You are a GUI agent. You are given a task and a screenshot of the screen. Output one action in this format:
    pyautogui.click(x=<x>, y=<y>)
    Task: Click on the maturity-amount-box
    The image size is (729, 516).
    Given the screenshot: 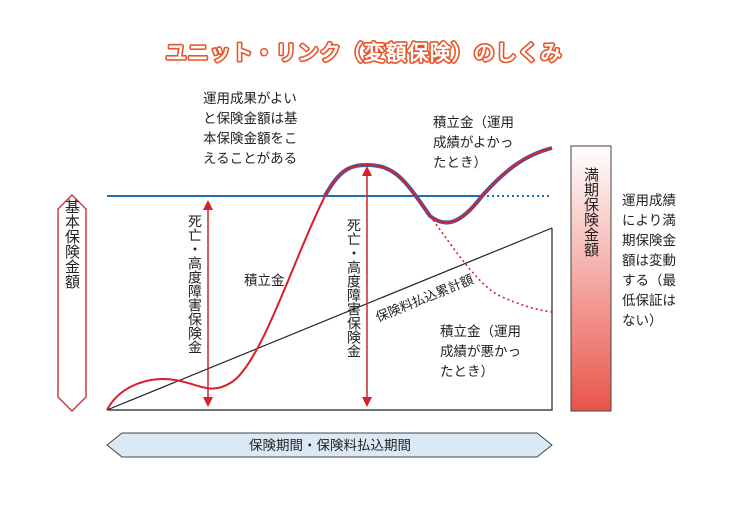 What is the action you would take?
    pyautogui.click(x=591, y=278)
    